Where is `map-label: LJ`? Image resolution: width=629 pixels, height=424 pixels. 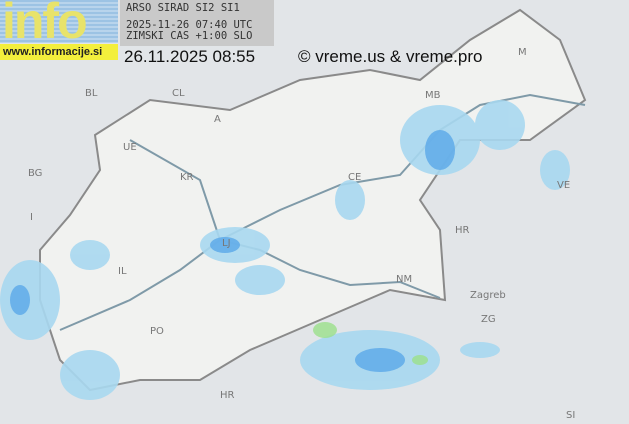
map-label: LJ is located at coordinates (226, 243).